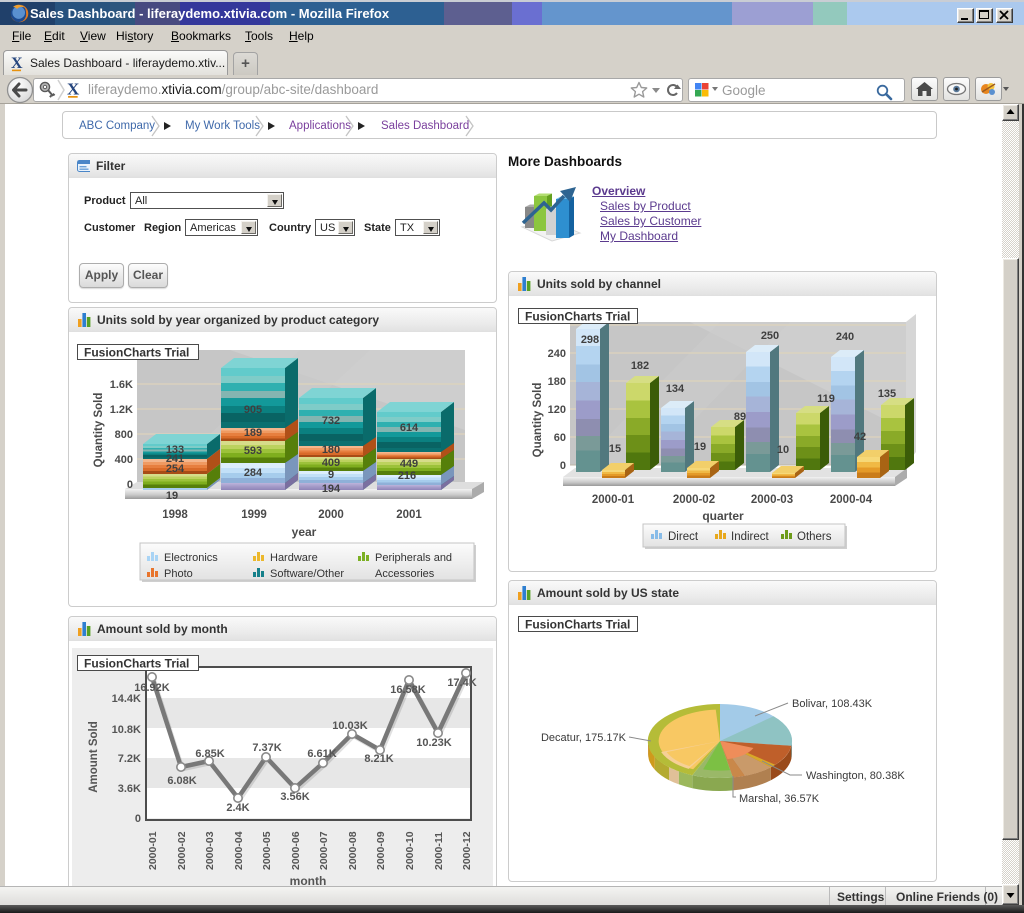 This screenshot has height=913, width=1024. I want to click on svg-text: 60, so click(560, 438).